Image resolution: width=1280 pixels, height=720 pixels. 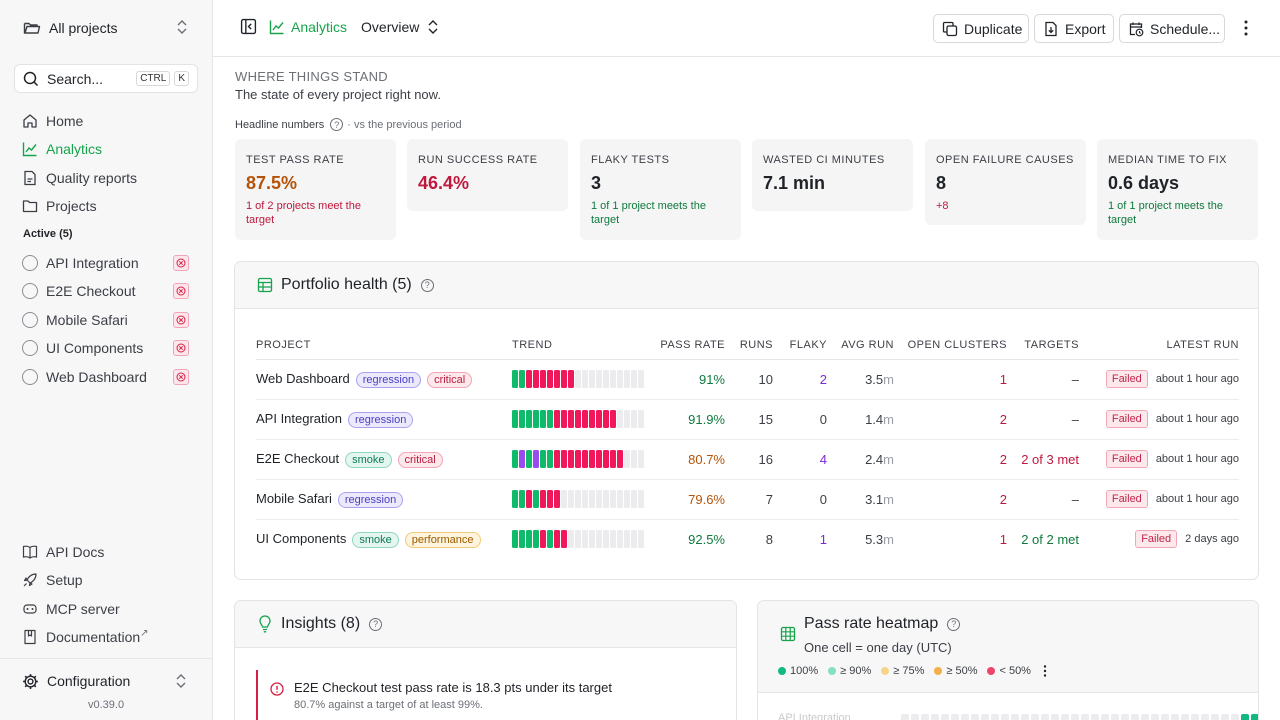 What do you see at coordinates (950, 346) in the screenshot?
I see `col-open-clusters: OPEN CLUSTERS` at bounding box center [950, 346].